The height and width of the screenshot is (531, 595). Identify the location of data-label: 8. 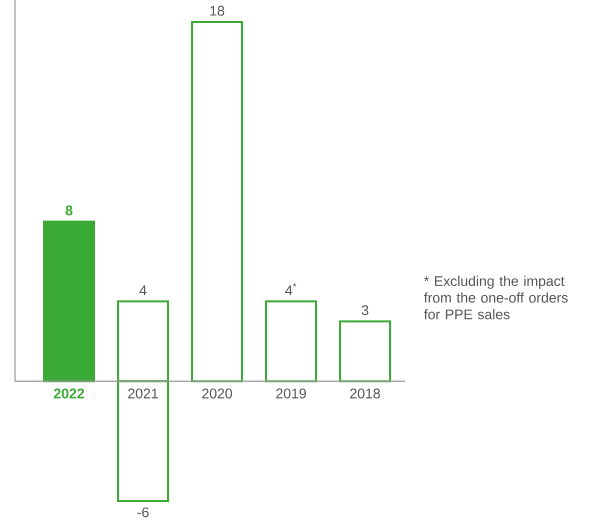
(69, 210).